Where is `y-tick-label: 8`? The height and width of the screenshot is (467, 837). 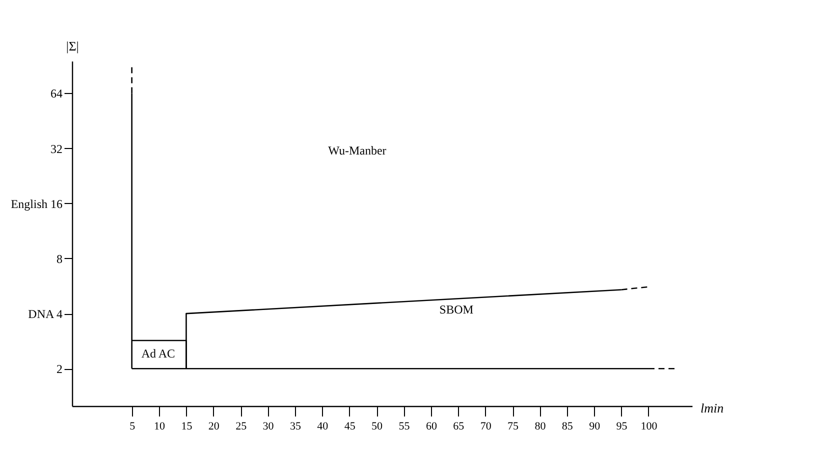 y-tick-label: 8 is located at coordinates (59, 259).